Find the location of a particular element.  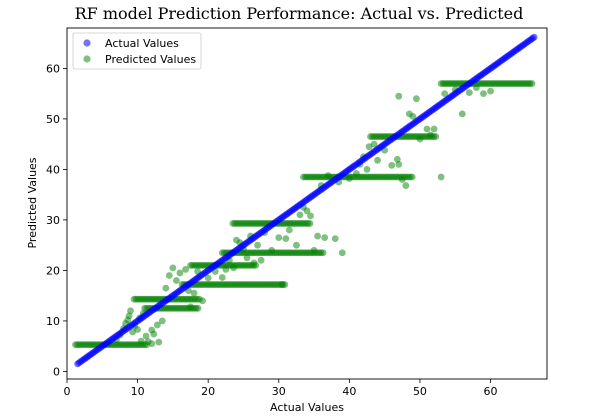

x-tick-label: 60 is located at coordinates (491, 391).